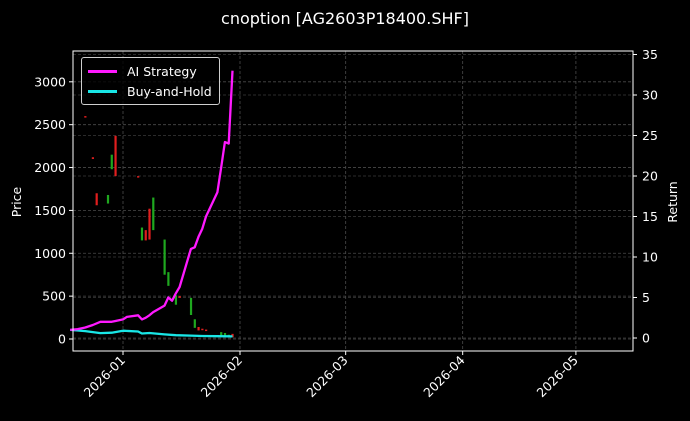 This screenshot has width=690, height=421. What do you see at coordinates (54, 296) in the screenshot?
I see `left-tick-label: 500` at bounding box center [54, 296].